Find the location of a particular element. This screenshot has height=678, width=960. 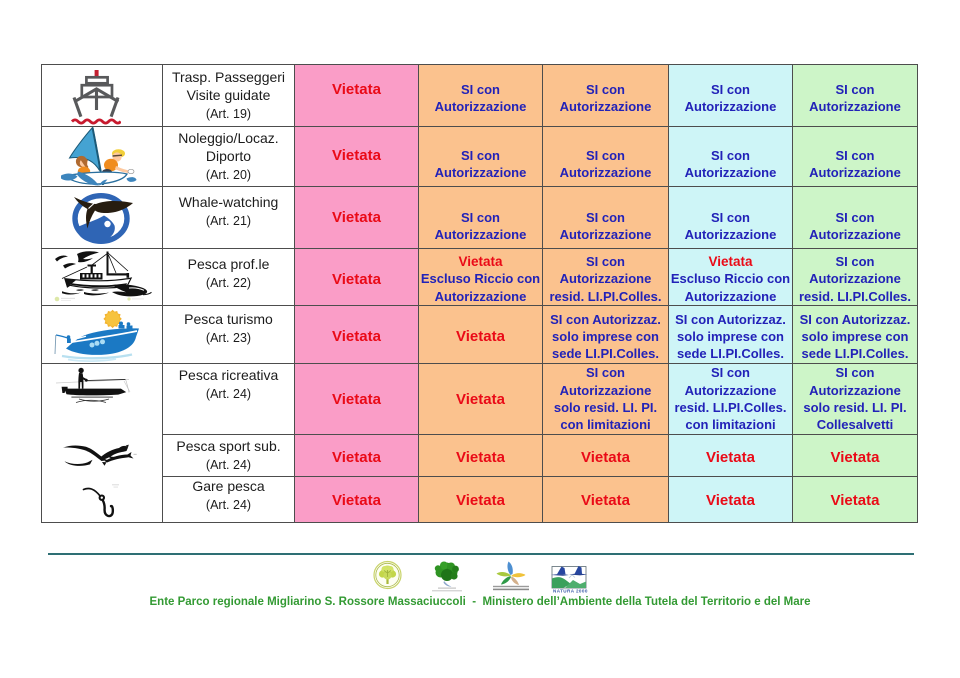

svg-text: NATURA 2000 is located at coordinates (570, 591).